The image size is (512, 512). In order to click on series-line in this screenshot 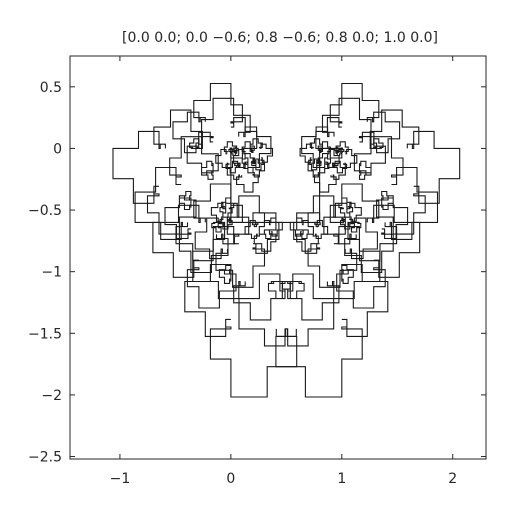, I will do `click(286, 185)`.